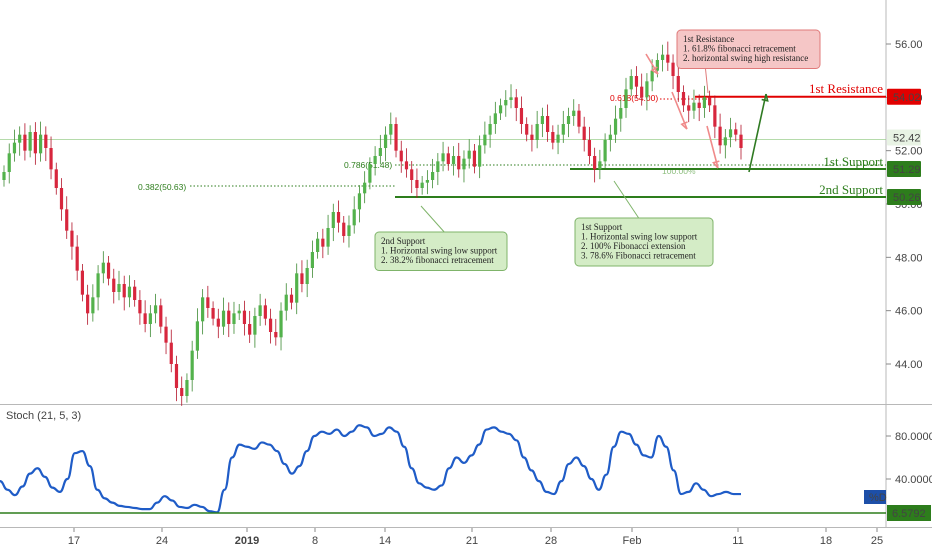 The height and width of the screenshot is (550, 932). I want to click on down-arrow-2-shaft, so click(712, 147).